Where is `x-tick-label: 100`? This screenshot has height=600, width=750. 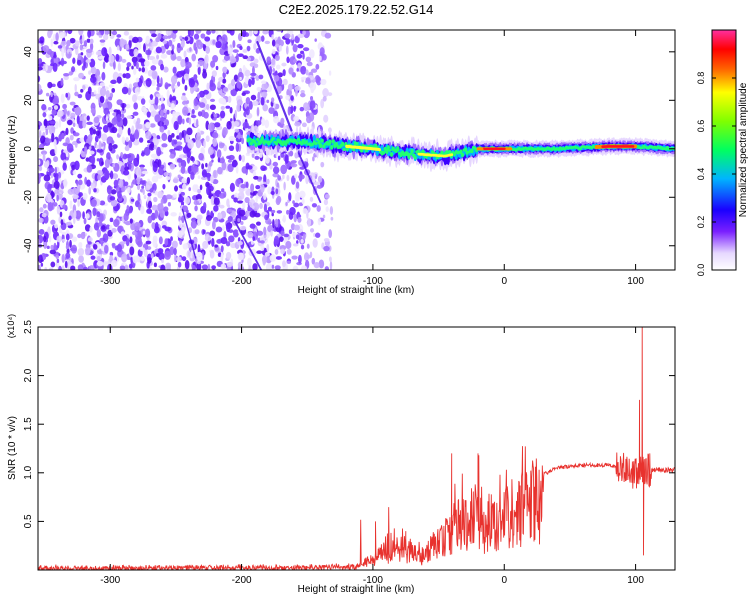
x-tick-label: 100 is located at coordinates (635, 580).